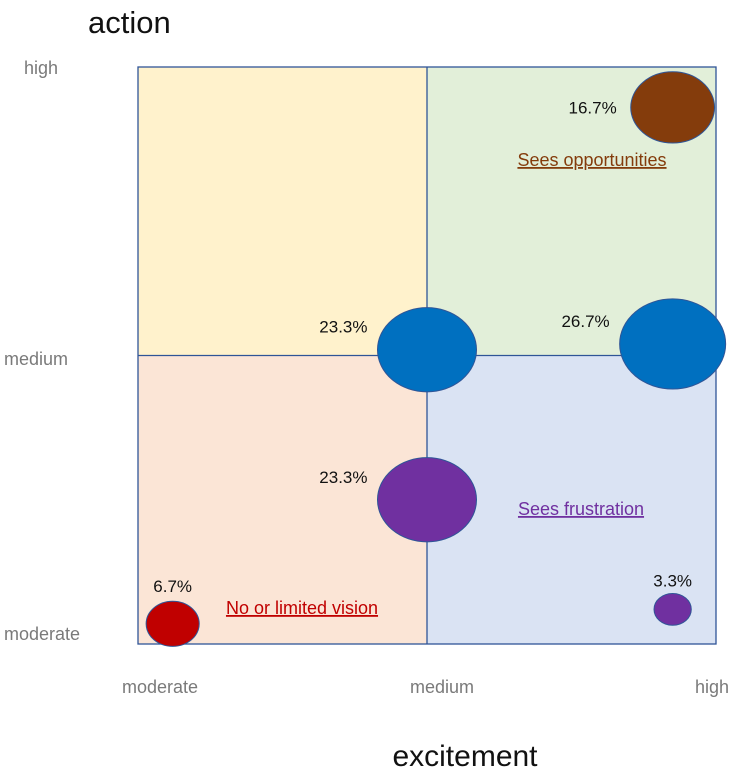 Image resolution: width=741 pixels, height=773 pixels. What do you see at coordinates (593, 107) in the screenshot?
I see `bubble-value-label: 16.7%` at bounding box center [593, 107].